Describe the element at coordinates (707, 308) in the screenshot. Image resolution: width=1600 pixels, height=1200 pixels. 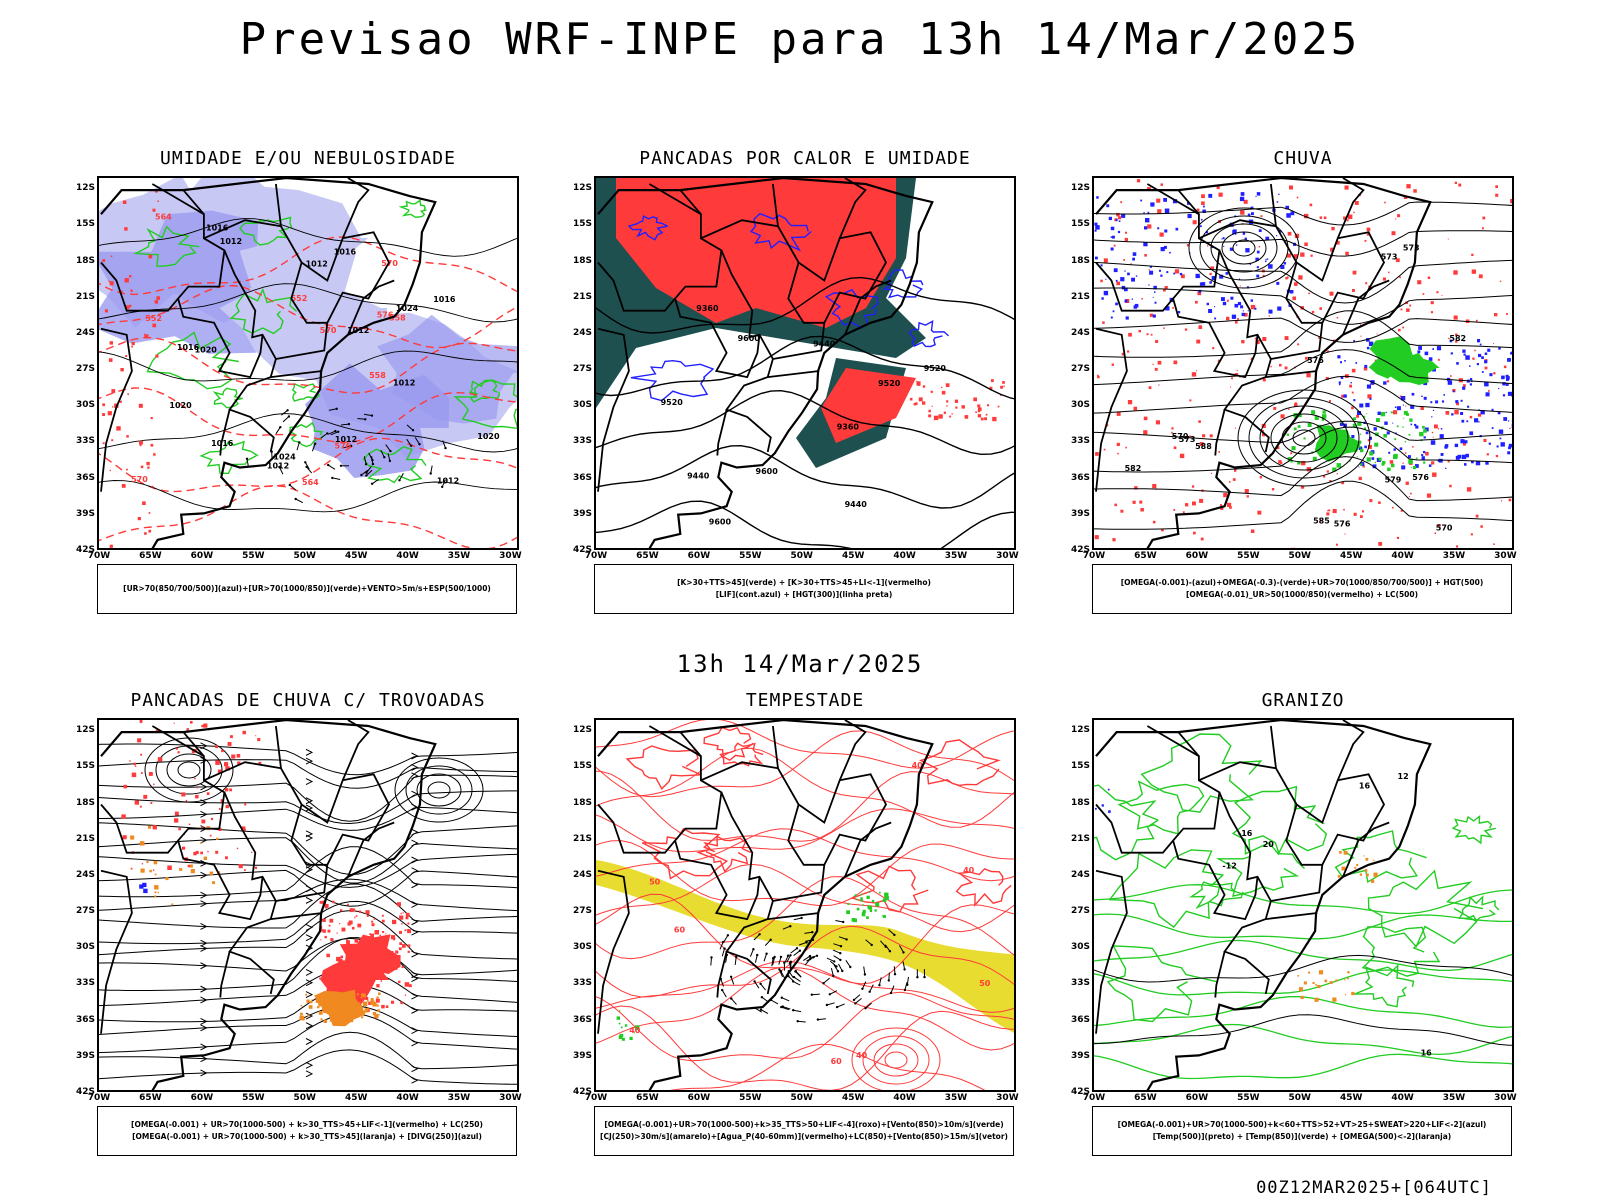
I see `contour-label: 9360` at that location.